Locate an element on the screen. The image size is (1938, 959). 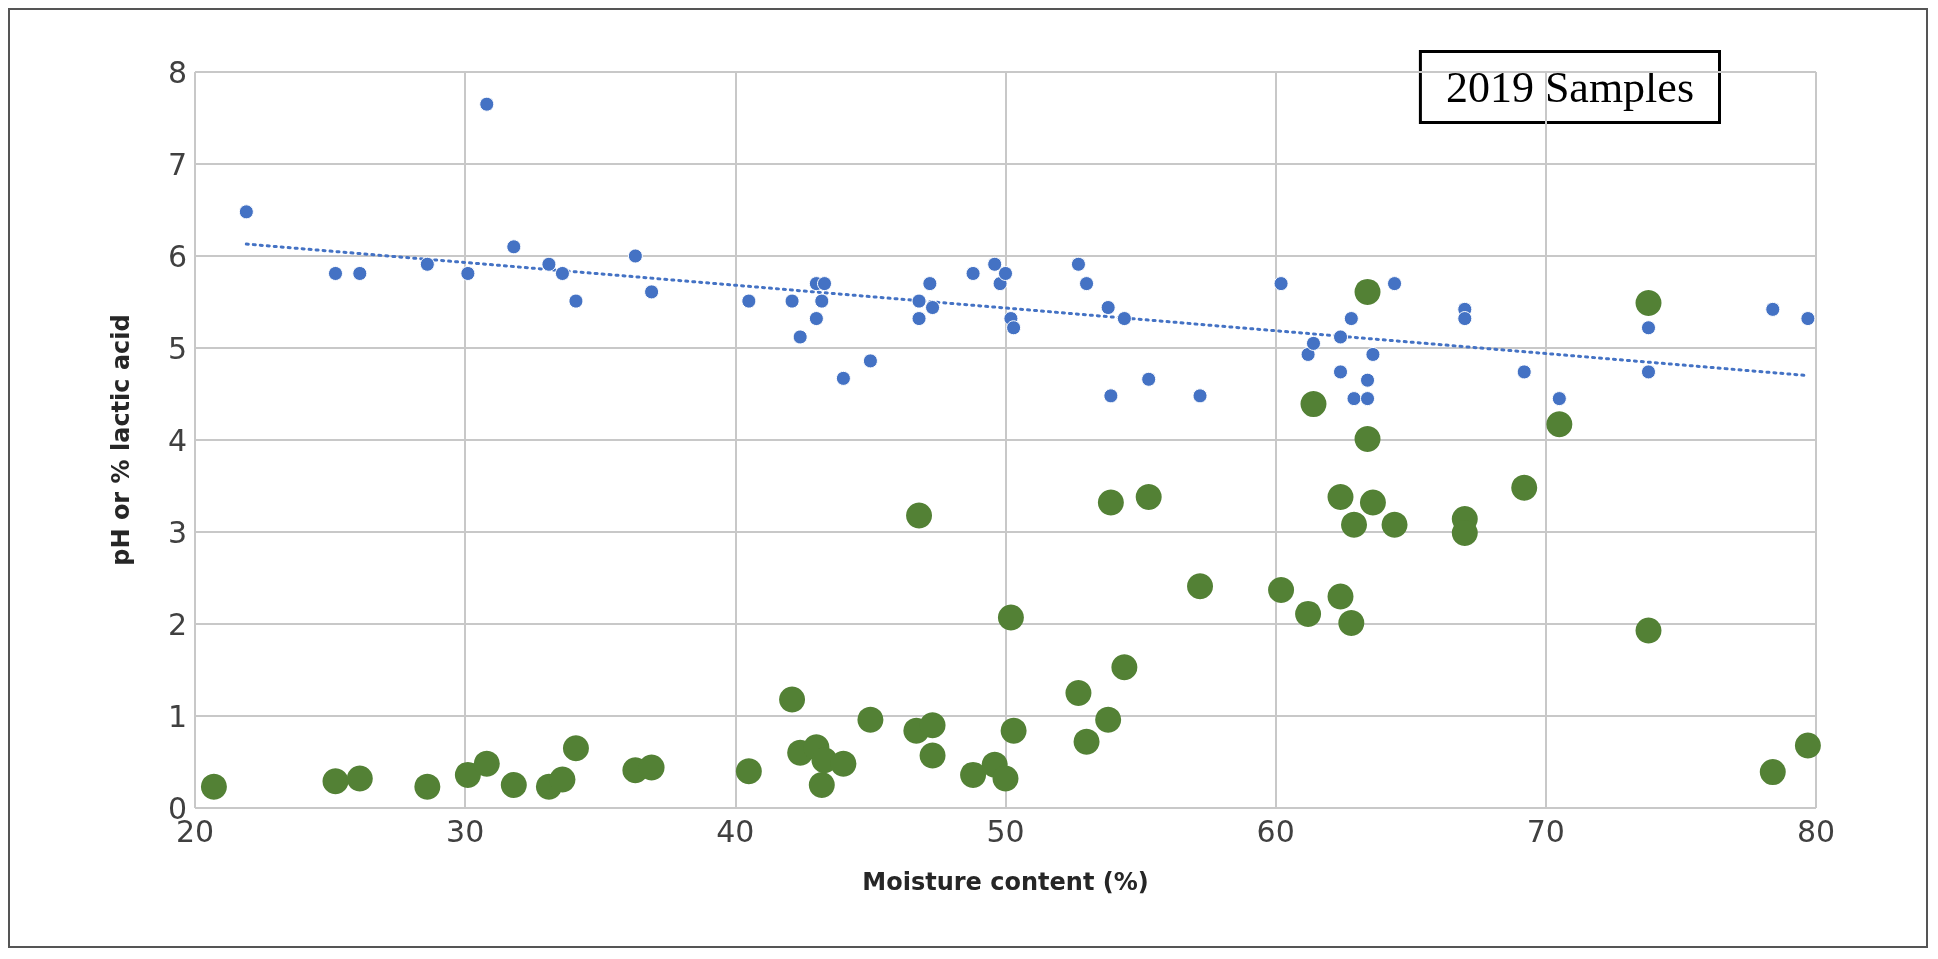
y-tick-label: 1 is located at coordinates (177, 716).